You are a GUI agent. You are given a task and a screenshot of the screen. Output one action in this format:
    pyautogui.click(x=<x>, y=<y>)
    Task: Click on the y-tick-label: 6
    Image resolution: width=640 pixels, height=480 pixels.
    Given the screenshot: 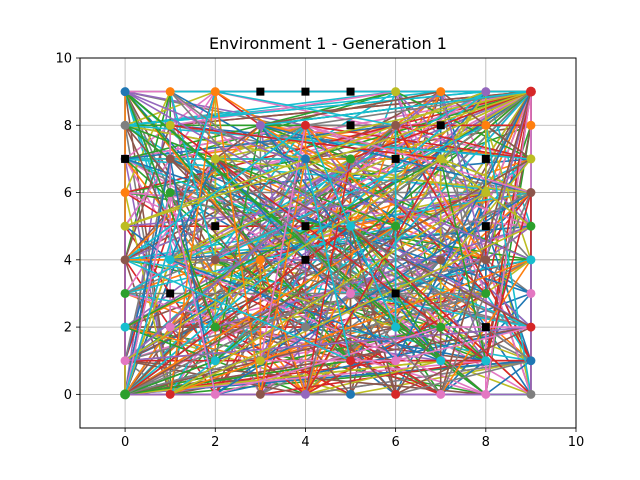 What is the action you would take?
    pyautogui.click(x=68, y=193)
    